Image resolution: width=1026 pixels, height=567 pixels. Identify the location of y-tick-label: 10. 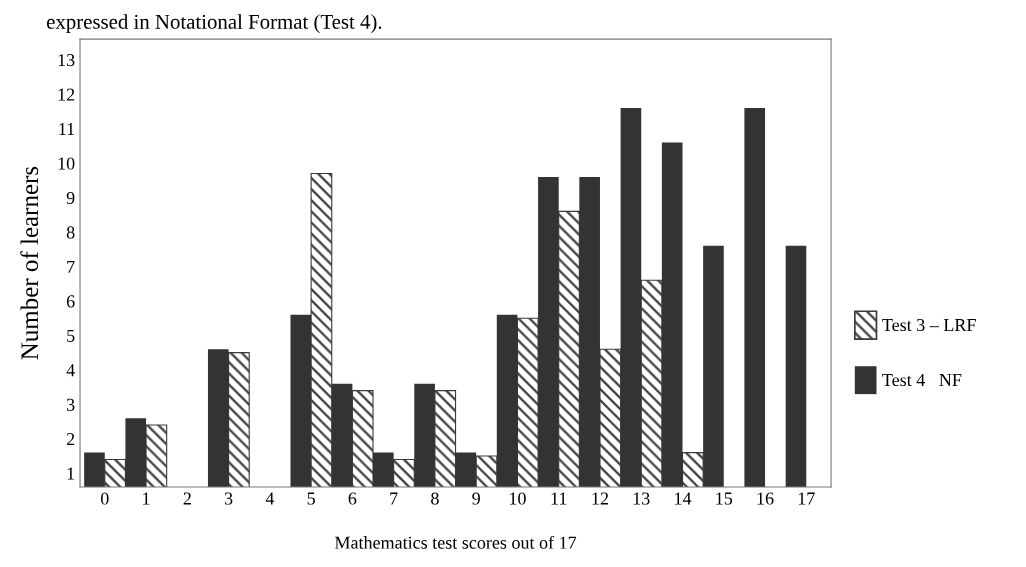
(66, 163).